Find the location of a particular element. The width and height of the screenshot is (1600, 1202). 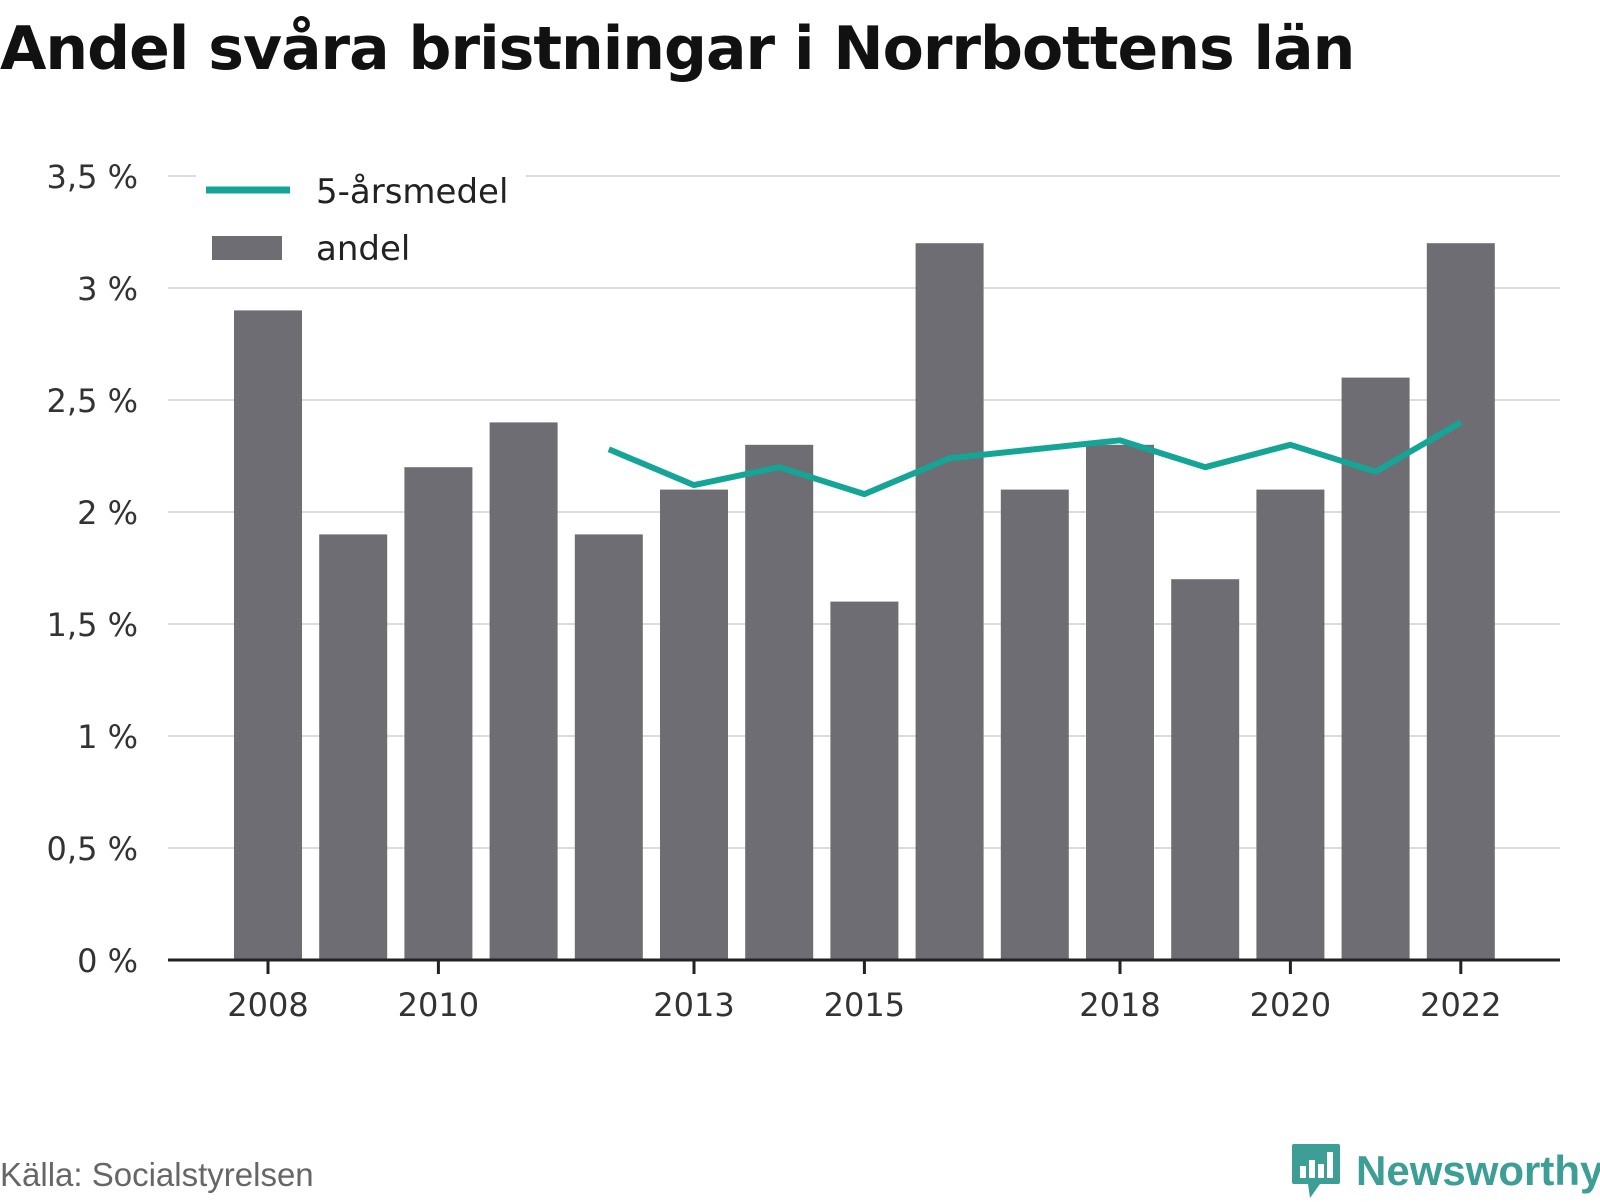

y-tick-label: 0 % is located at coordinates (107, 961).